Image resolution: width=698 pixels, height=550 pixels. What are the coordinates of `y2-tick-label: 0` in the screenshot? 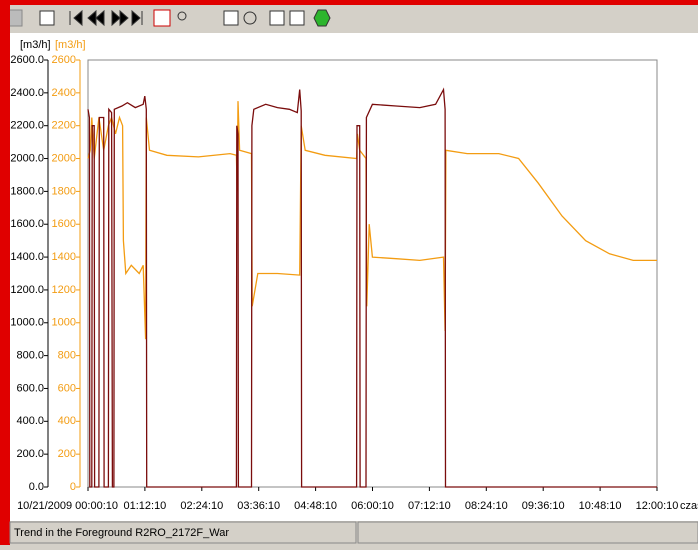 It's located at (73, 487).